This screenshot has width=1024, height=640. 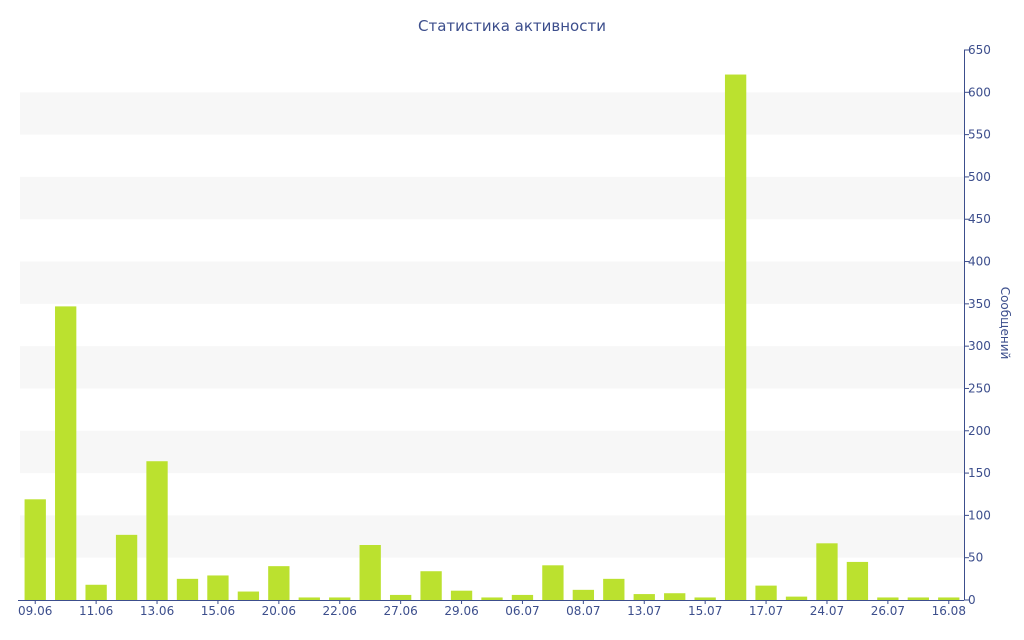 What do you see at coordinates (35, 549) in the screenshot?
I see `bar-09.06` at bounding box center [35, 549].